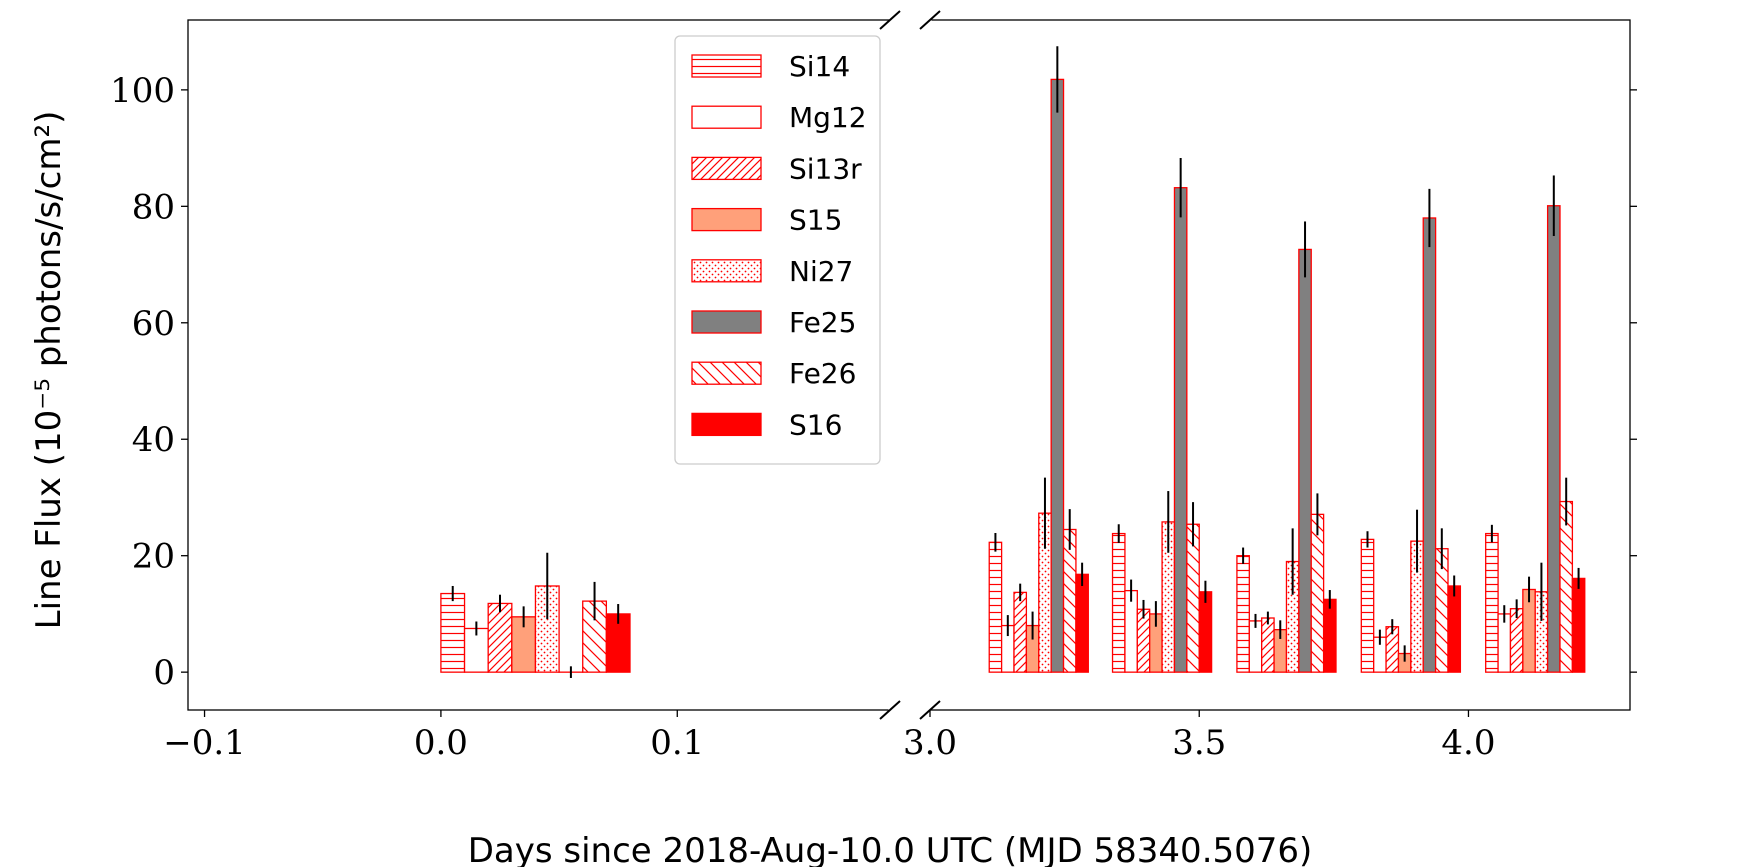 The height and width of the screenshot is (867, 1759). What do you see at coordinates (153, 207) in the screenshot?
I see `y-tick-label: 80` at bounding box center [153, 207].